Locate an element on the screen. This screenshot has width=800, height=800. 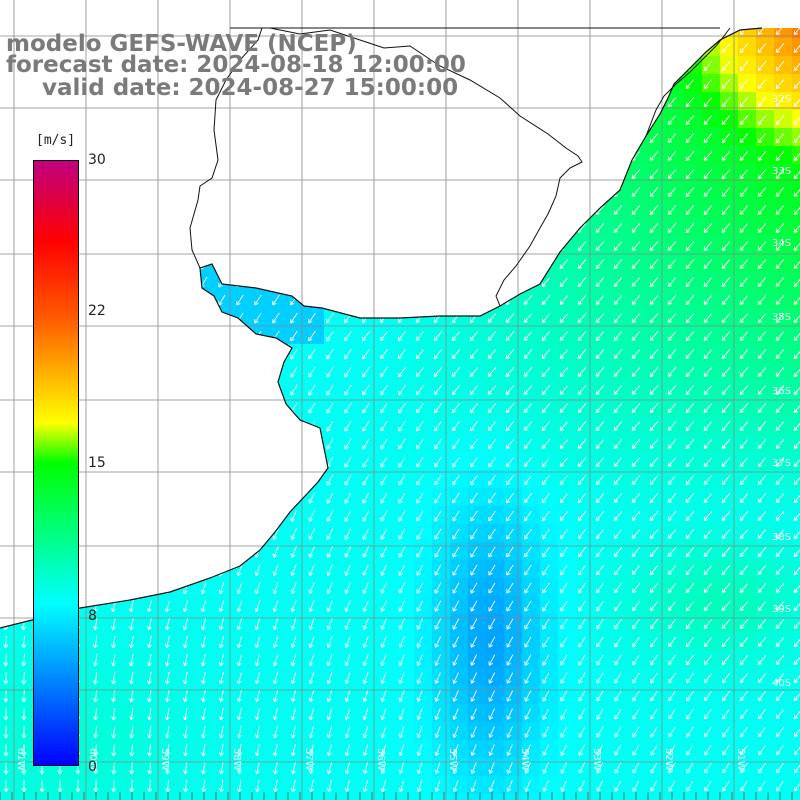
latitude-label: 35S is located at coordinates (781, 317).